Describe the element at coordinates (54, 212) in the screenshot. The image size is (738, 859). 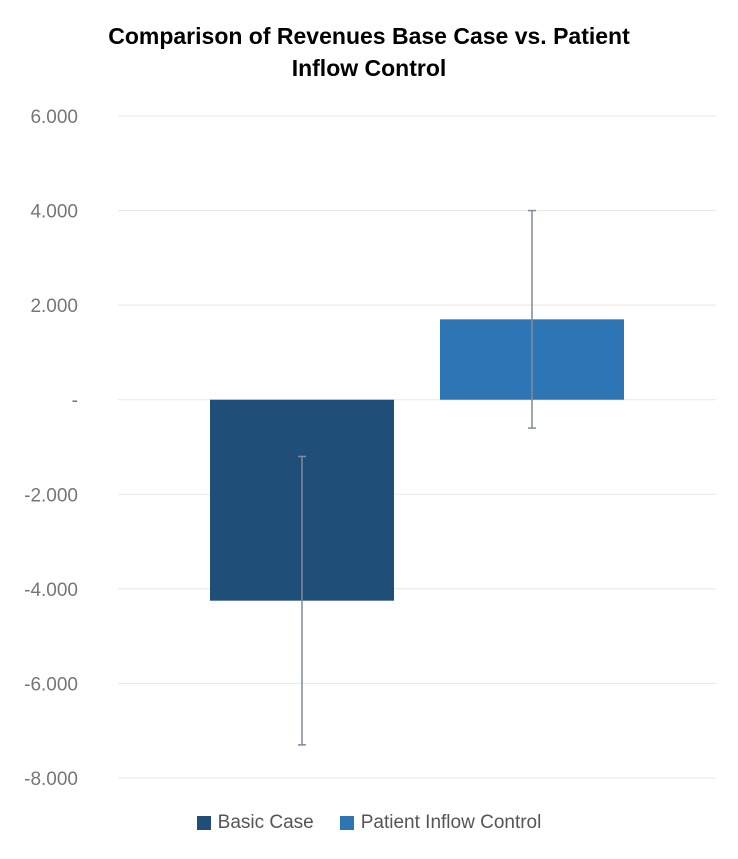
I see `y-tick-label: 4.000` at that location.